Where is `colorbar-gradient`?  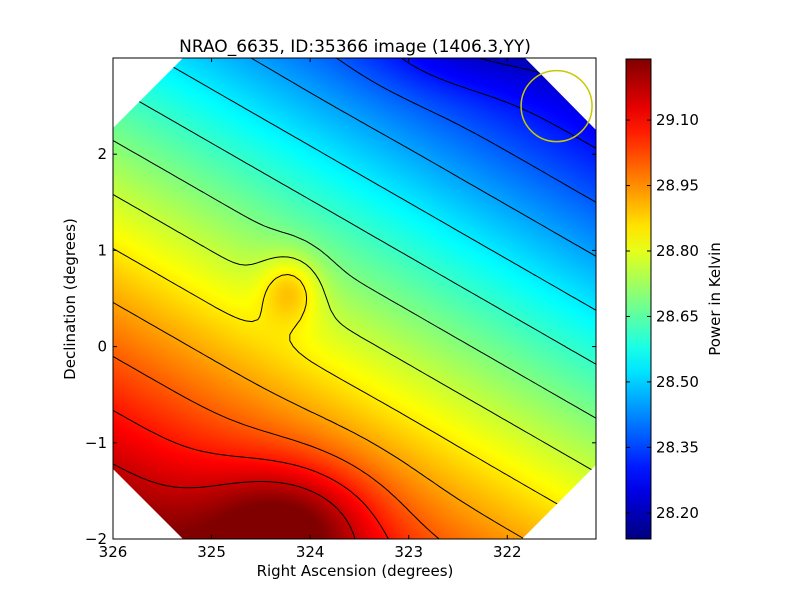 colorbar-gradient is located at coordinates (638, 299).